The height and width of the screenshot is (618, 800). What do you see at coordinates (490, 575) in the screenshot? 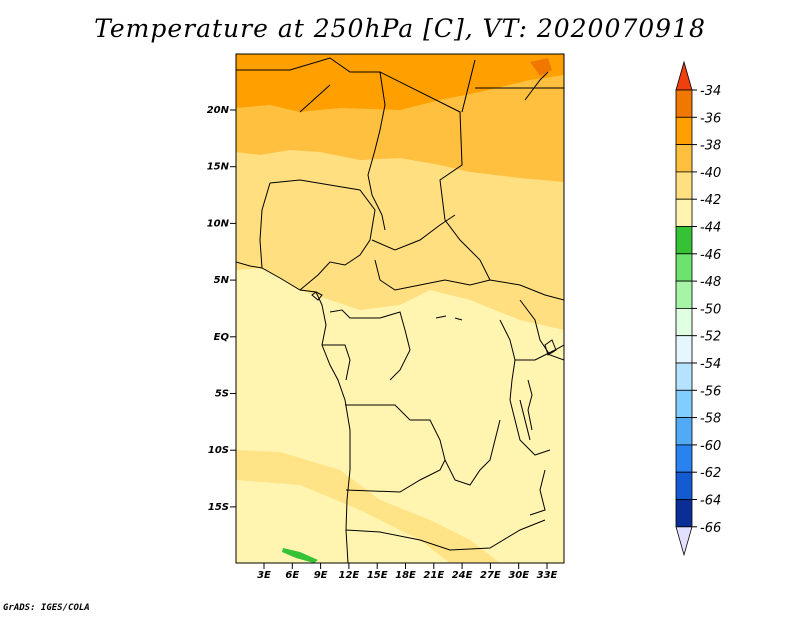
I see `lon-label: 27E` at bounding box center [490, 575].